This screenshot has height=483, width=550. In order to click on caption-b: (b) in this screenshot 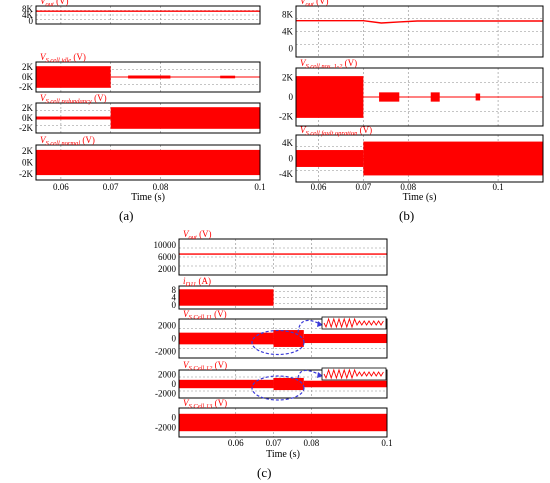, I will do `click(407, 215)`.